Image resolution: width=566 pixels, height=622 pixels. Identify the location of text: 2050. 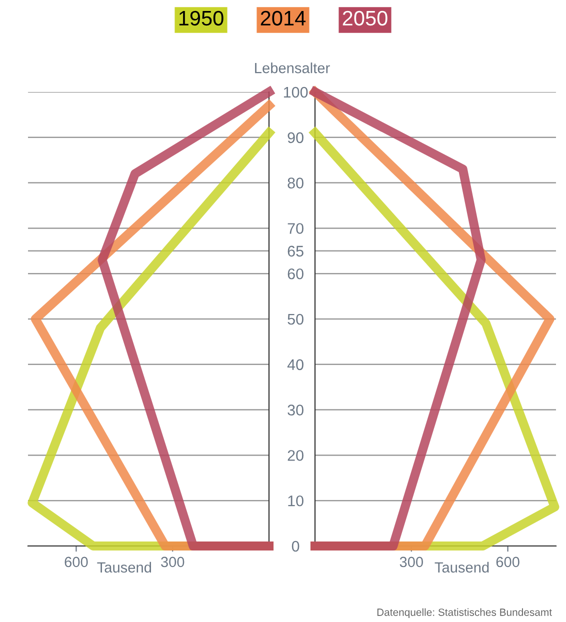
(365, 18).